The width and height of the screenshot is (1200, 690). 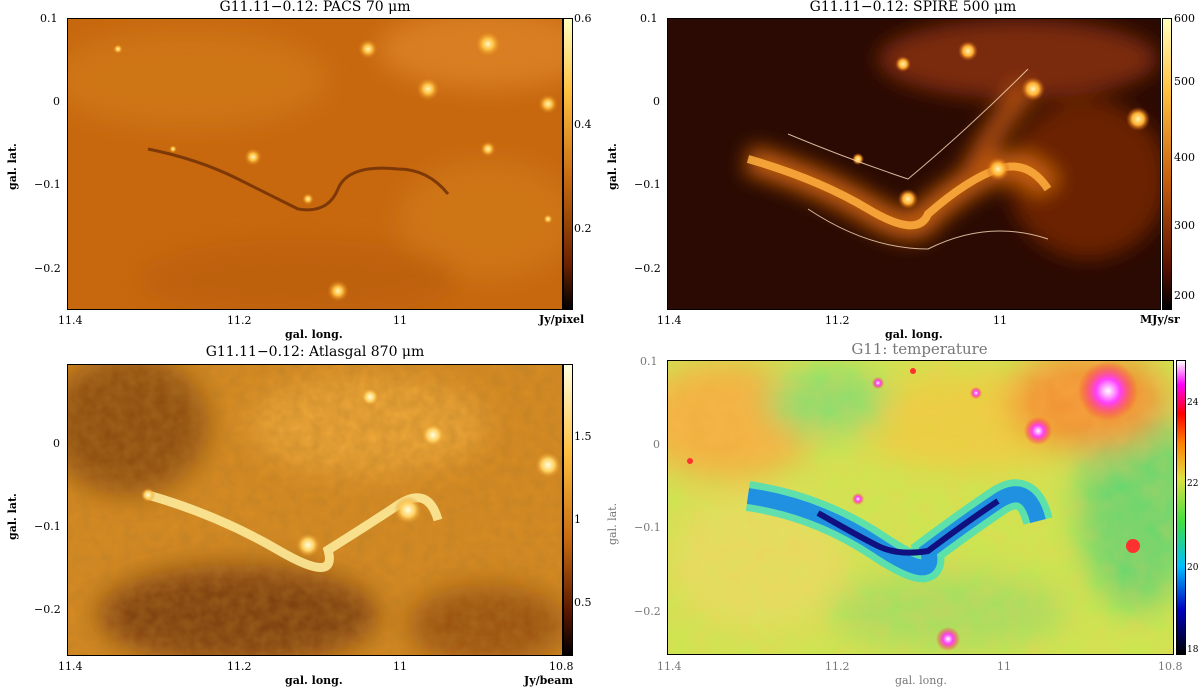 What do you see at coordinates (1184, 81) in the screenshot?
I see `cbar-tick: 500` at bounding box center [1184, 81].